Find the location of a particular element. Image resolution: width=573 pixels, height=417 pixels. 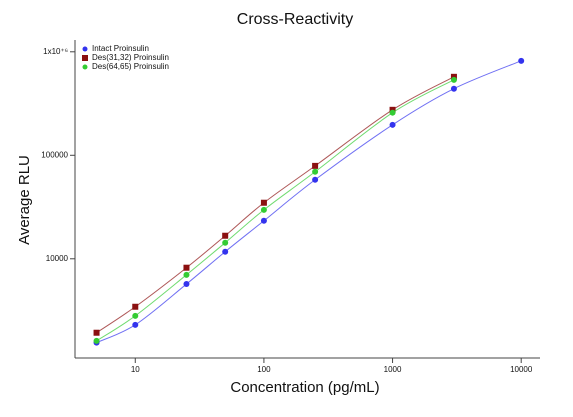

y-tick-label: 10000 is located at coordinates (57, 258).